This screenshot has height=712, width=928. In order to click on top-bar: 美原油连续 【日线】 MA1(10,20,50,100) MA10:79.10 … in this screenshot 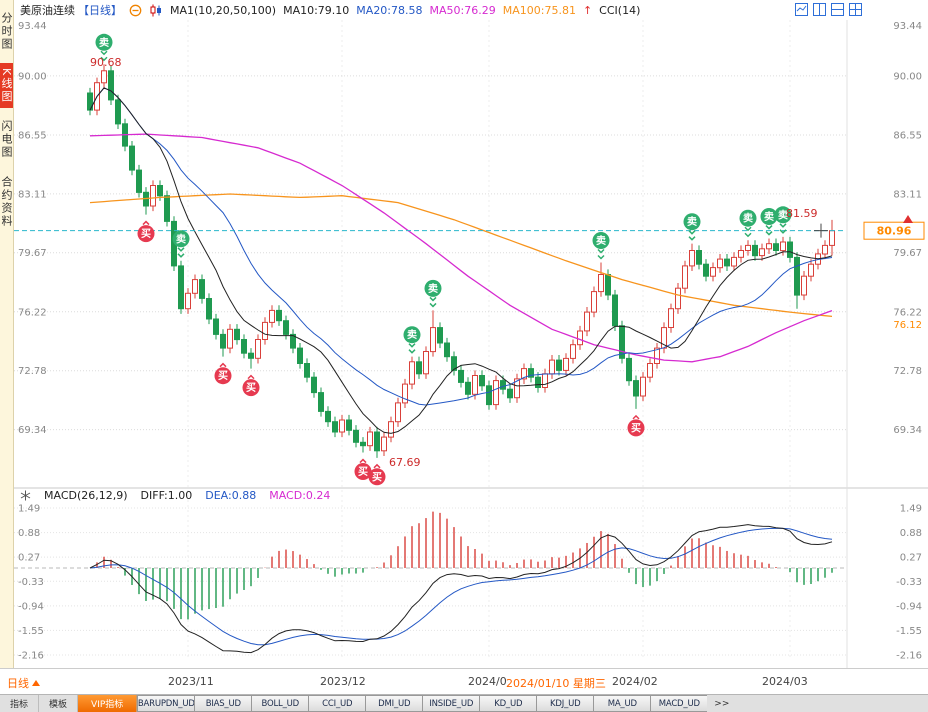, I will do `click(471, 10)`.